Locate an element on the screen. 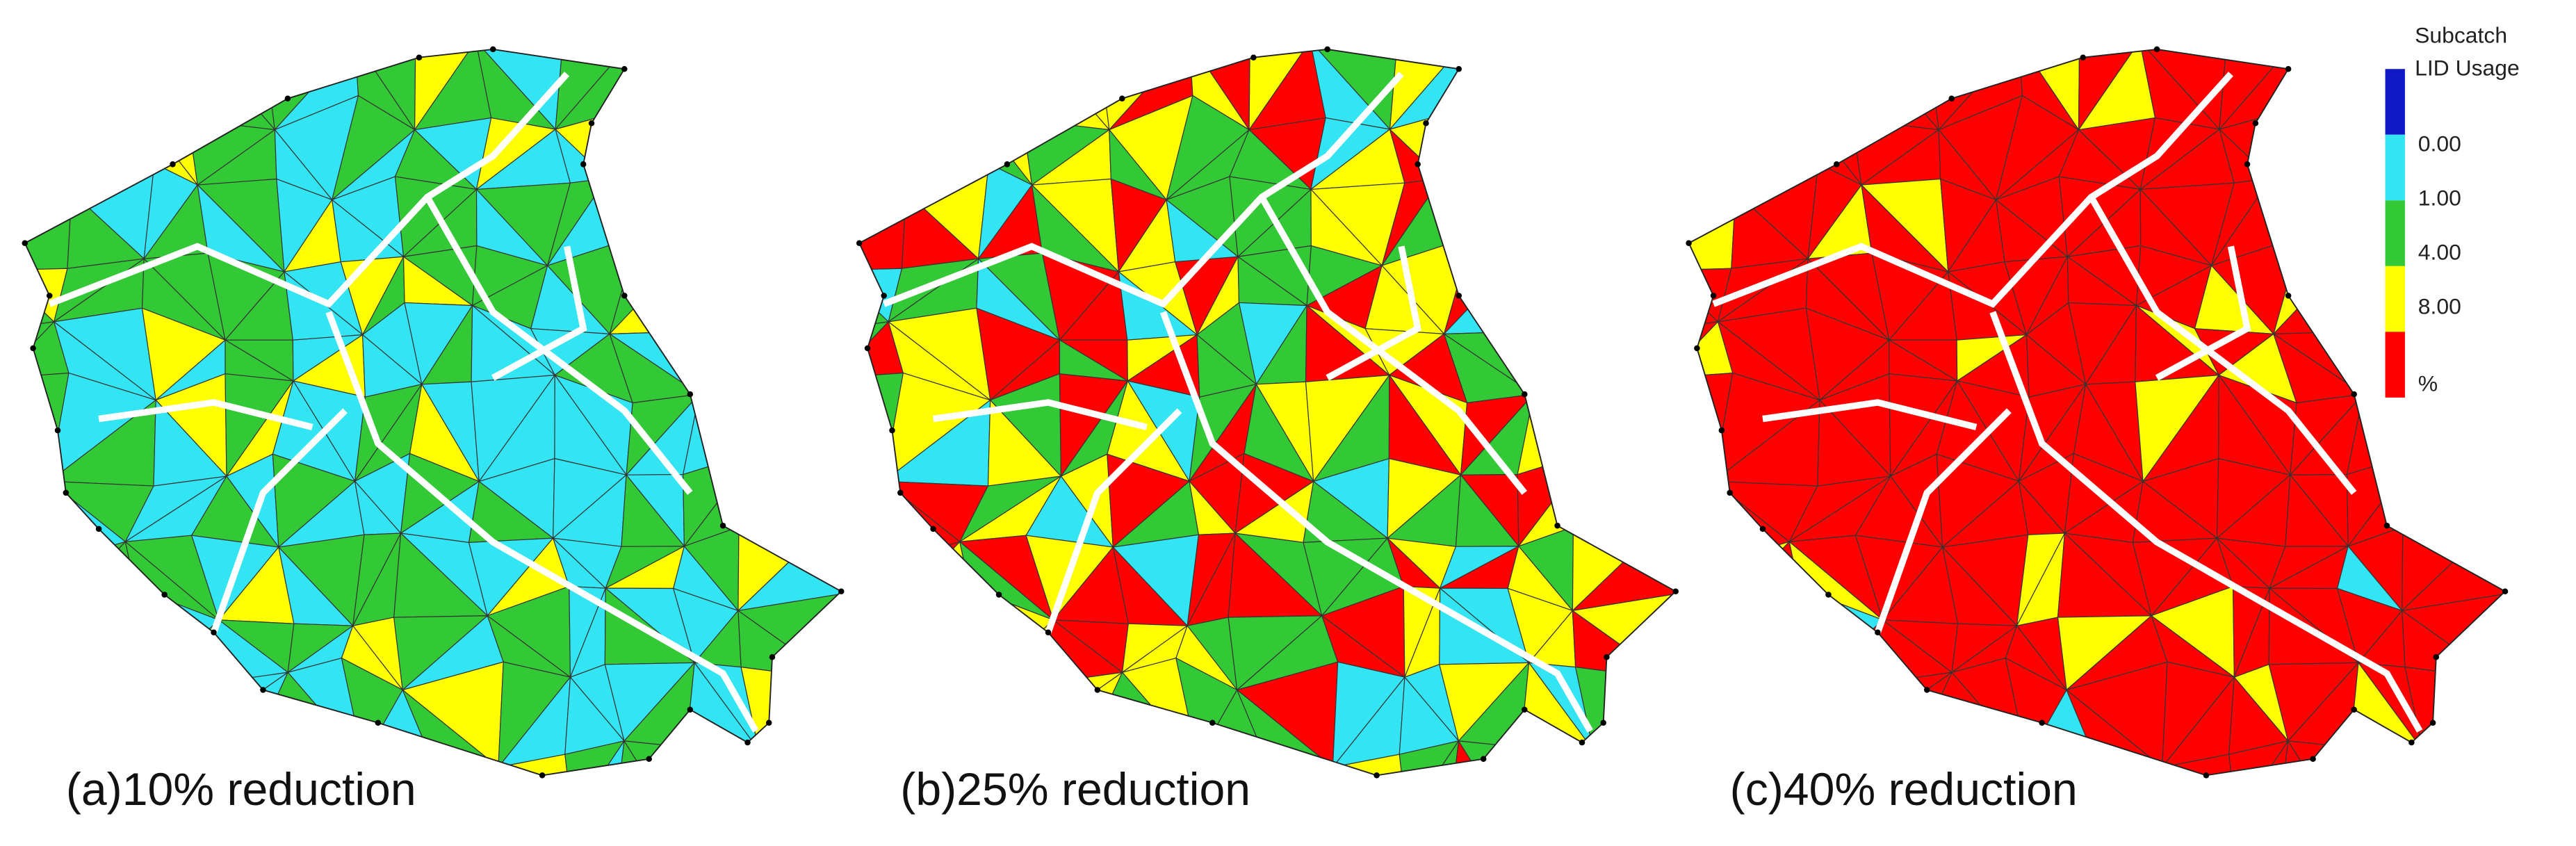 The width and height of the screenshot is (2576, 846). legend-label: 1.00 is located at coordinates (2439, 197).